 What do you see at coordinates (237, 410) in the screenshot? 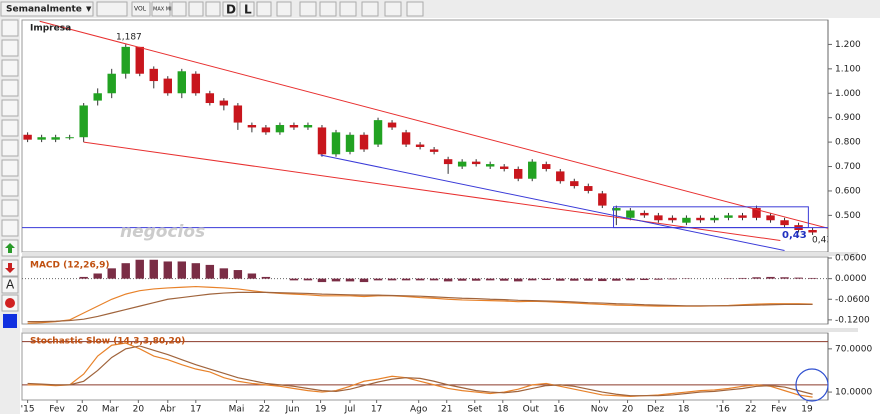
I see `x-tick-label: Mai` at bounding box center [237, 410].